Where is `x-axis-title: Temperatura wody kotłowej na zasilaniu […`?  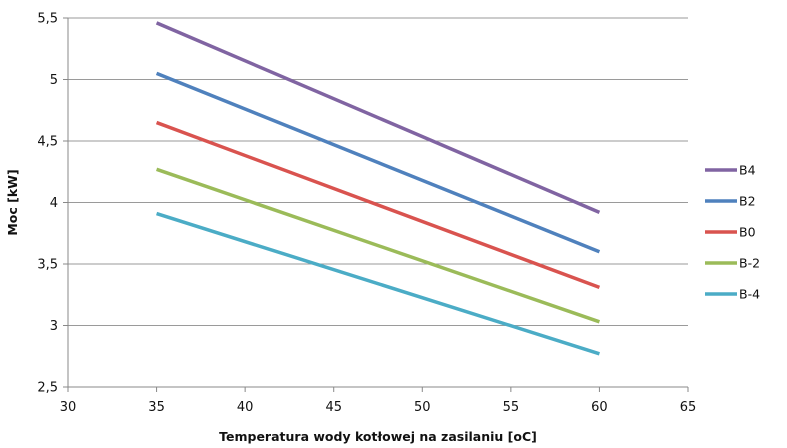
x-axis-title: Temperatura wody kotłowej na zasilaniu [… is located at coordinates (378, 436).